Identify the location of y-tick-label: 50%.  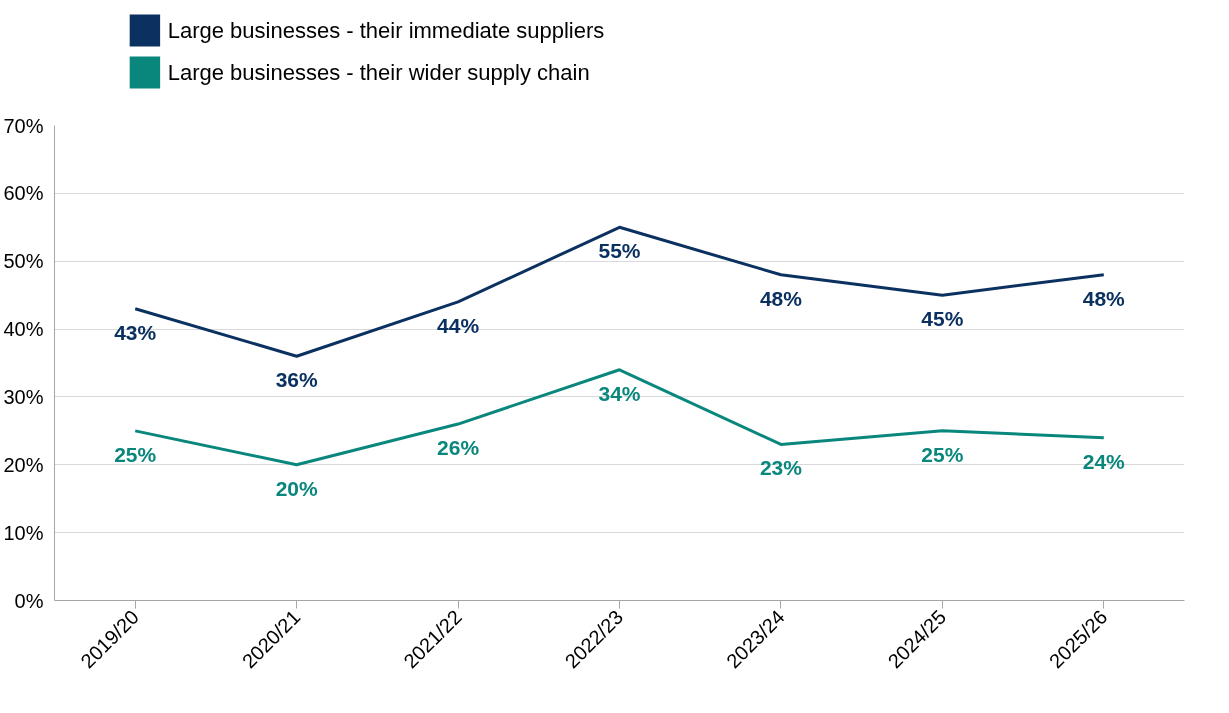
(23, 261).